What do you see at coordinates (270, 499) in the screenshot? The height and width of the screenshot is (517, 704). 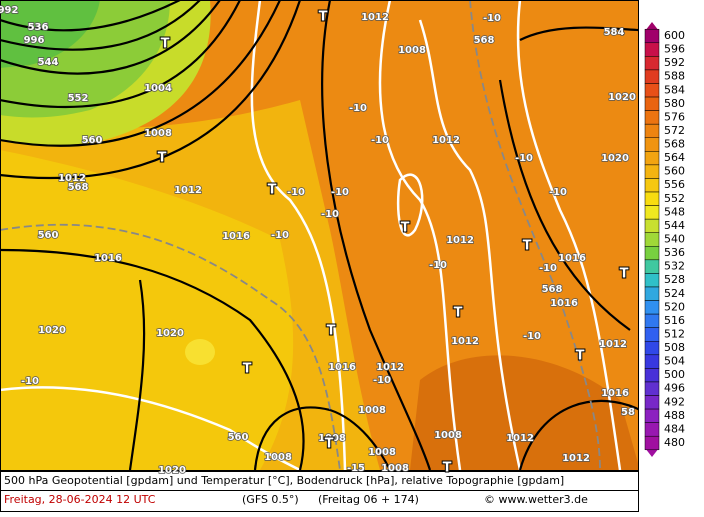 I see `footer-model: (GFS 0.5°)` at bounding box center [270, 499].